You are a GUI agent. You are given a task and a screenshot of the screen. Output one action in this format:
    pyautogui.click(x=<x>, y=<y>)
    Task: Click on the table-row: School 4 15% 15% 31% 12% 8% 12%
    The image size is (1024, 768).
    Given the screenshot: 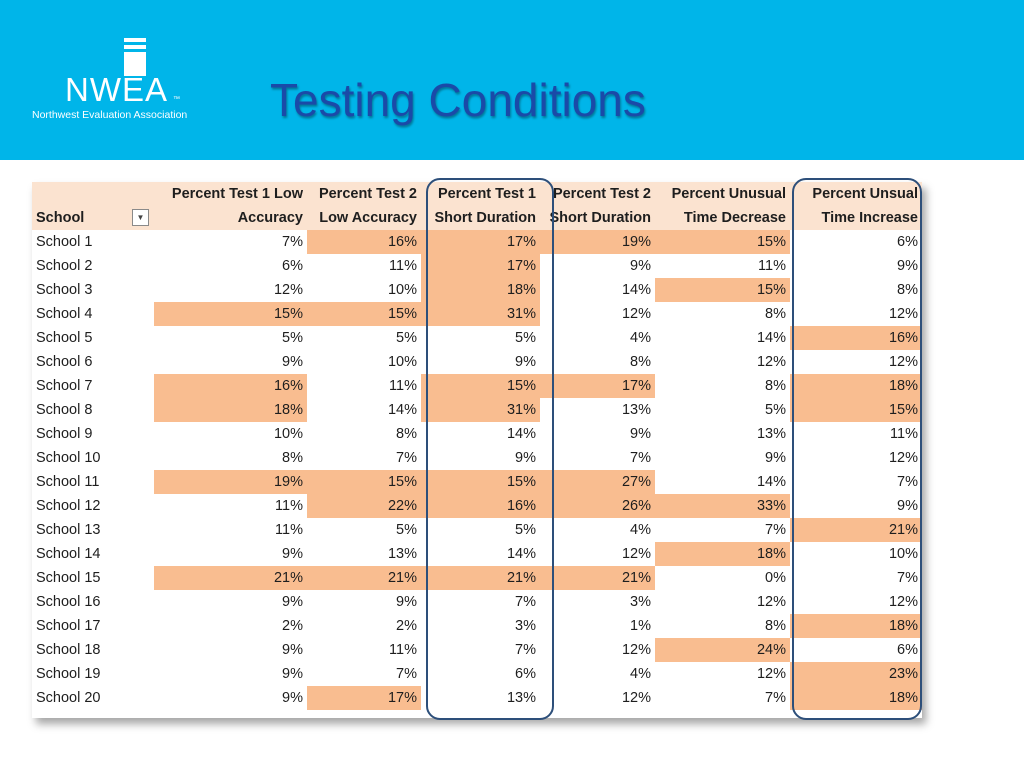 What is the action you would take?
    pyautogui.click(x=477, y=314)
    